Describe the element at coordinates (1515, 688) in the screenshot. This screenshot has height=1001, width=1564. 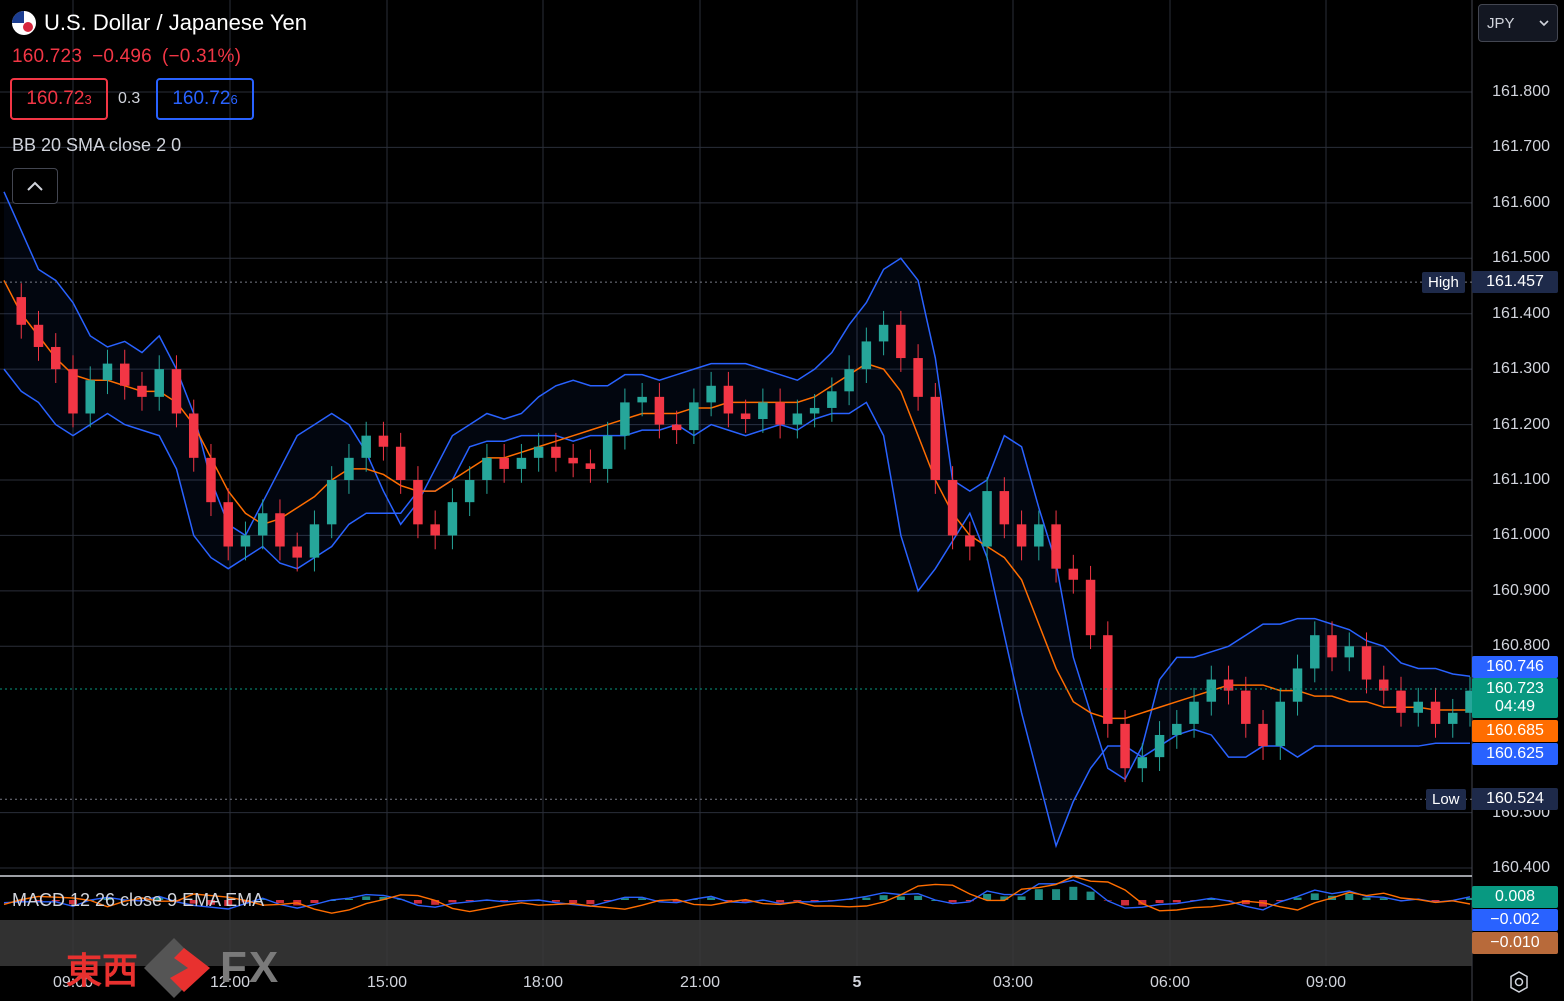
I see `current-price-value: 160.723` at that location.